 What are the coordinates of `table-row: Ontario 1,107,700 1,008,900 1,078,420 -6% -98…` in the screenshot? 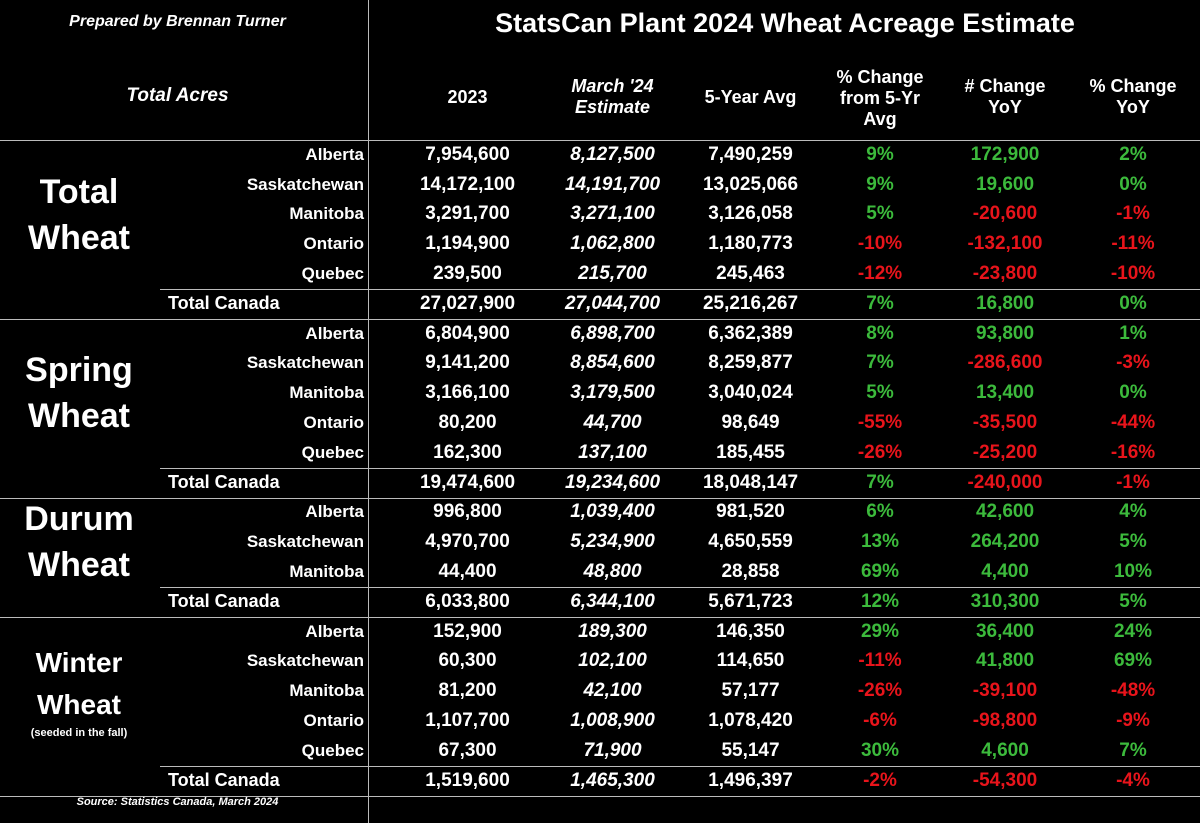 It's located at (600, 721).